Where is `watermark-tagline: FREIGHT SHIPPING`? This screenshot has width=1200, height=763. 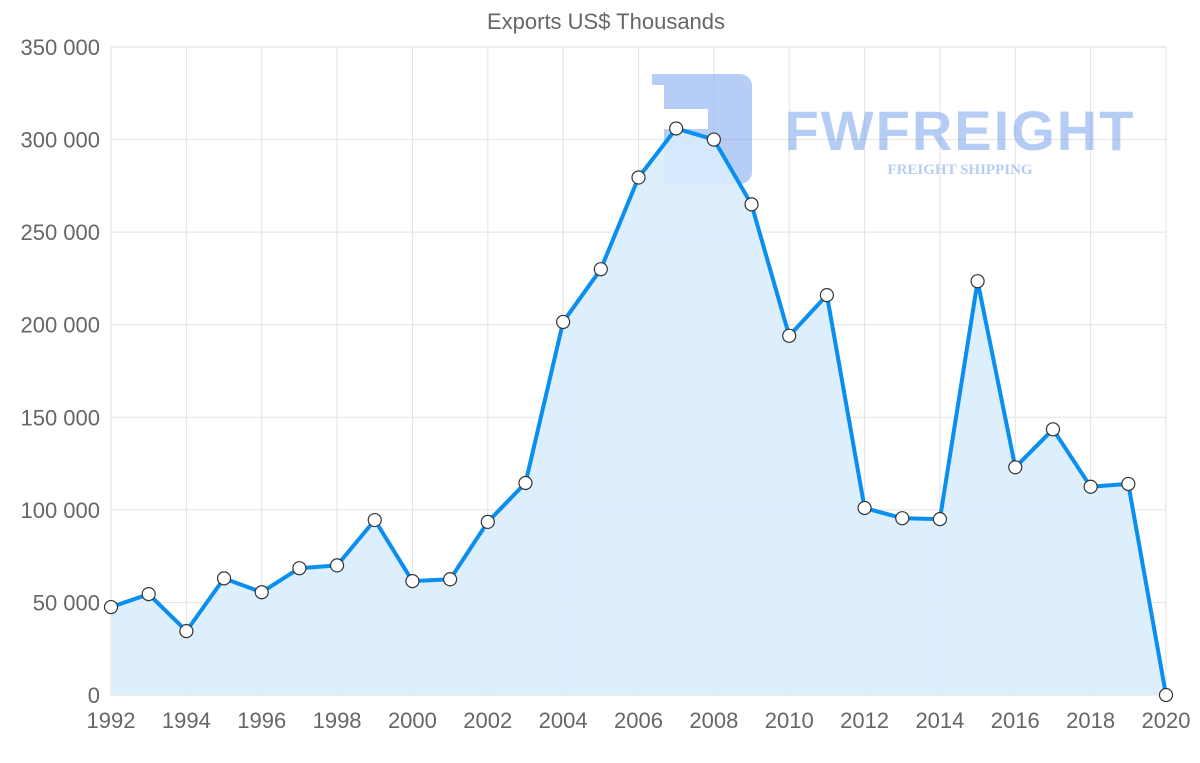
watermark-tagline: FREIGHT SHIPPING is located at coordinates (959, 170).